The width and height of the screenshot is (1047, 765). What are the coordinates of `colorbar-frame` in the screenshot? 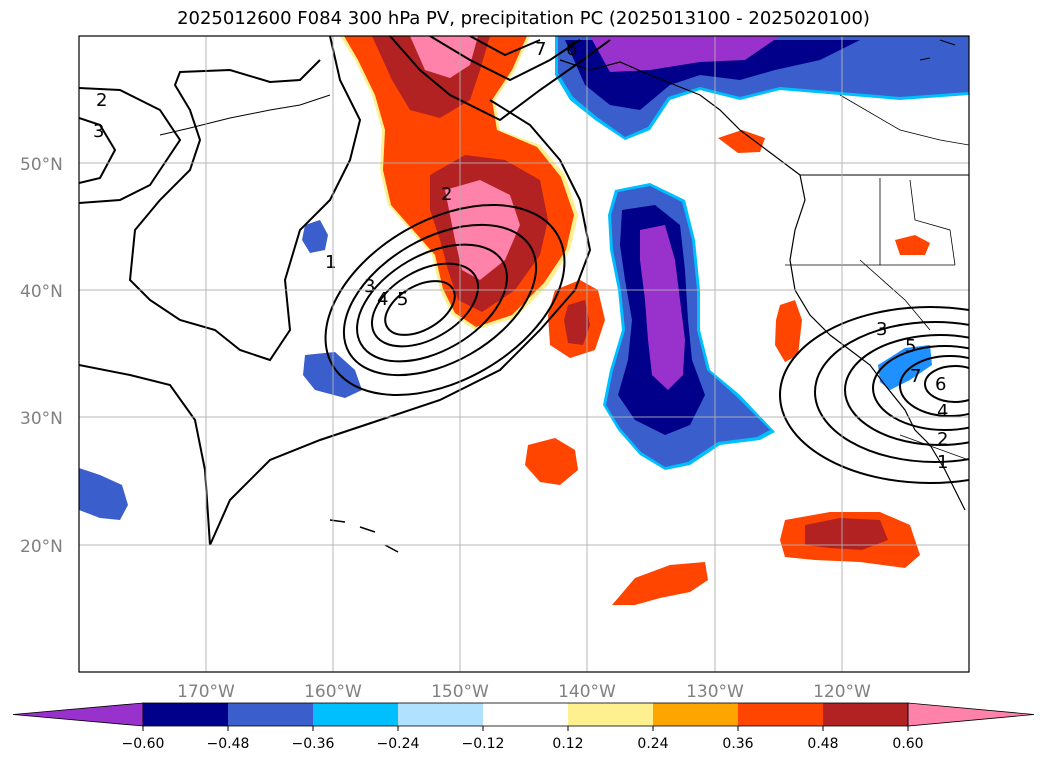 It's located at (525, 714).